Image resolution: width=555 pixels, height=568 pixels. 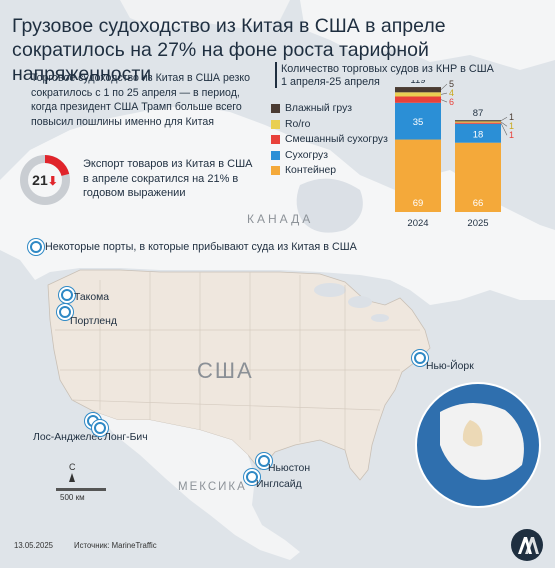 I want to click on chart-subtitle: 1 апреля-25 апреля, so click(x=330, y=82).